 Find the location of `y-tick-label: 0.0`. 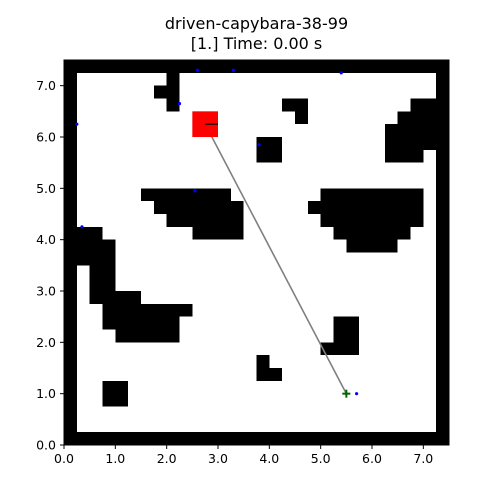

y-tick-label: 0.0 is located at coordinates (46, 445).